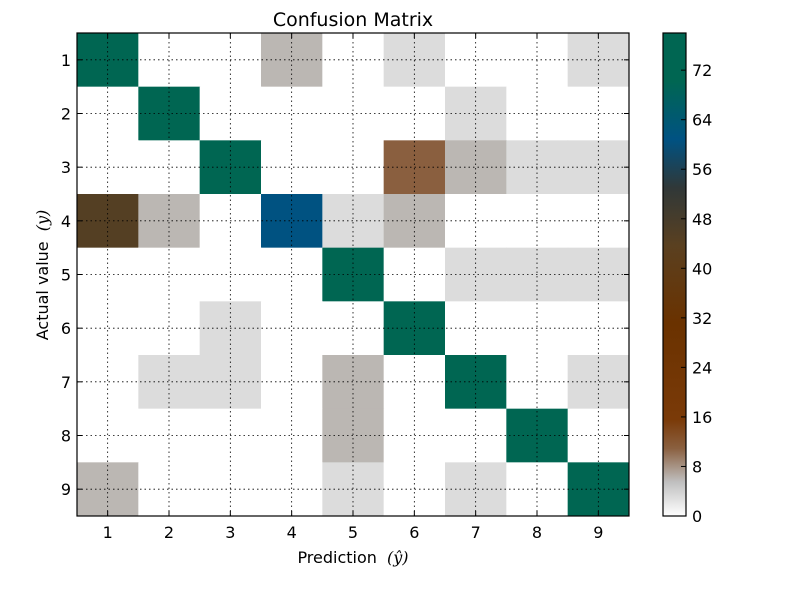 This screenshot has height=600, width=800. Describe the element at coordinates (702, 169) in the screenshot. I see `colorbar-tick-label: 56` at that location.